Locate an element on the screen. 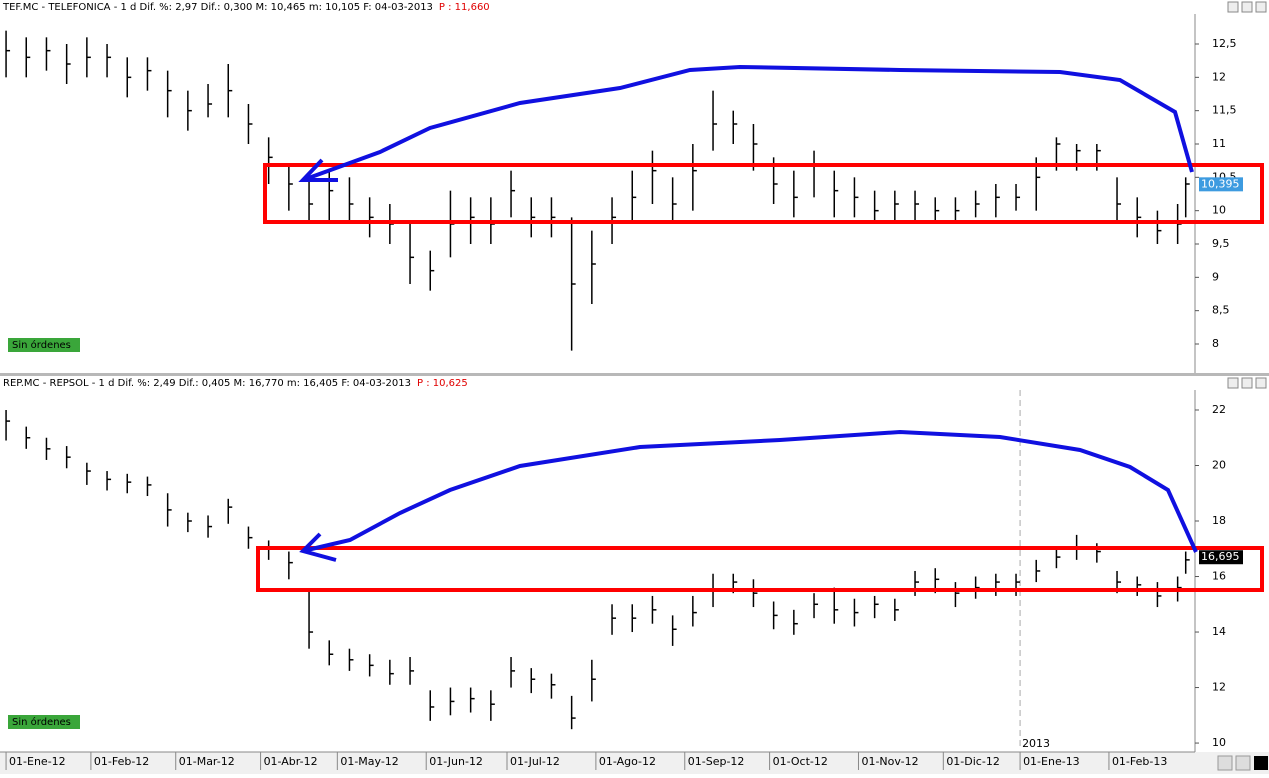 Image resolution: width=1269 pixels, height=778 pixels. x-axis-strip is located at coordinates (634, 763).